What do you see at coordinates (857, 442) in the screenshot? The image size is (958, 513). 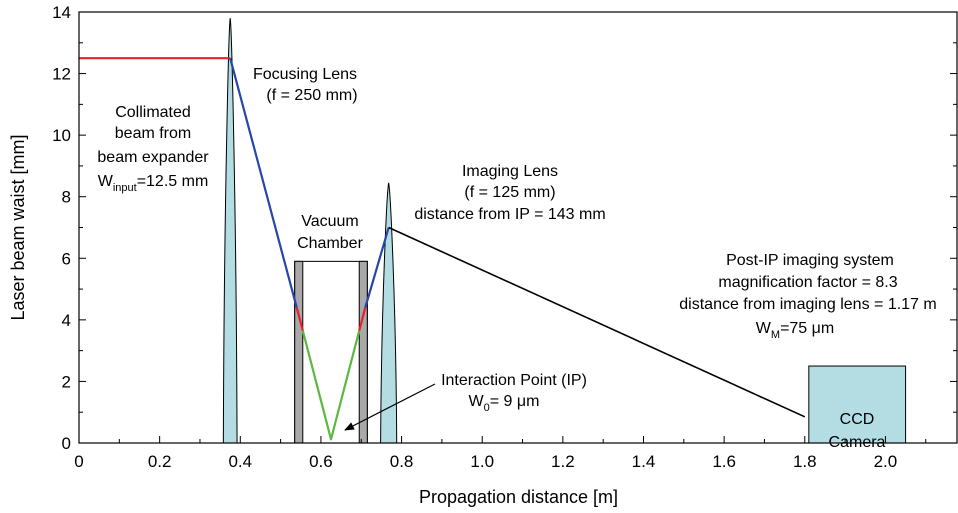 I see `camera-label-camera: Camera` at bounding box center [857, 442].